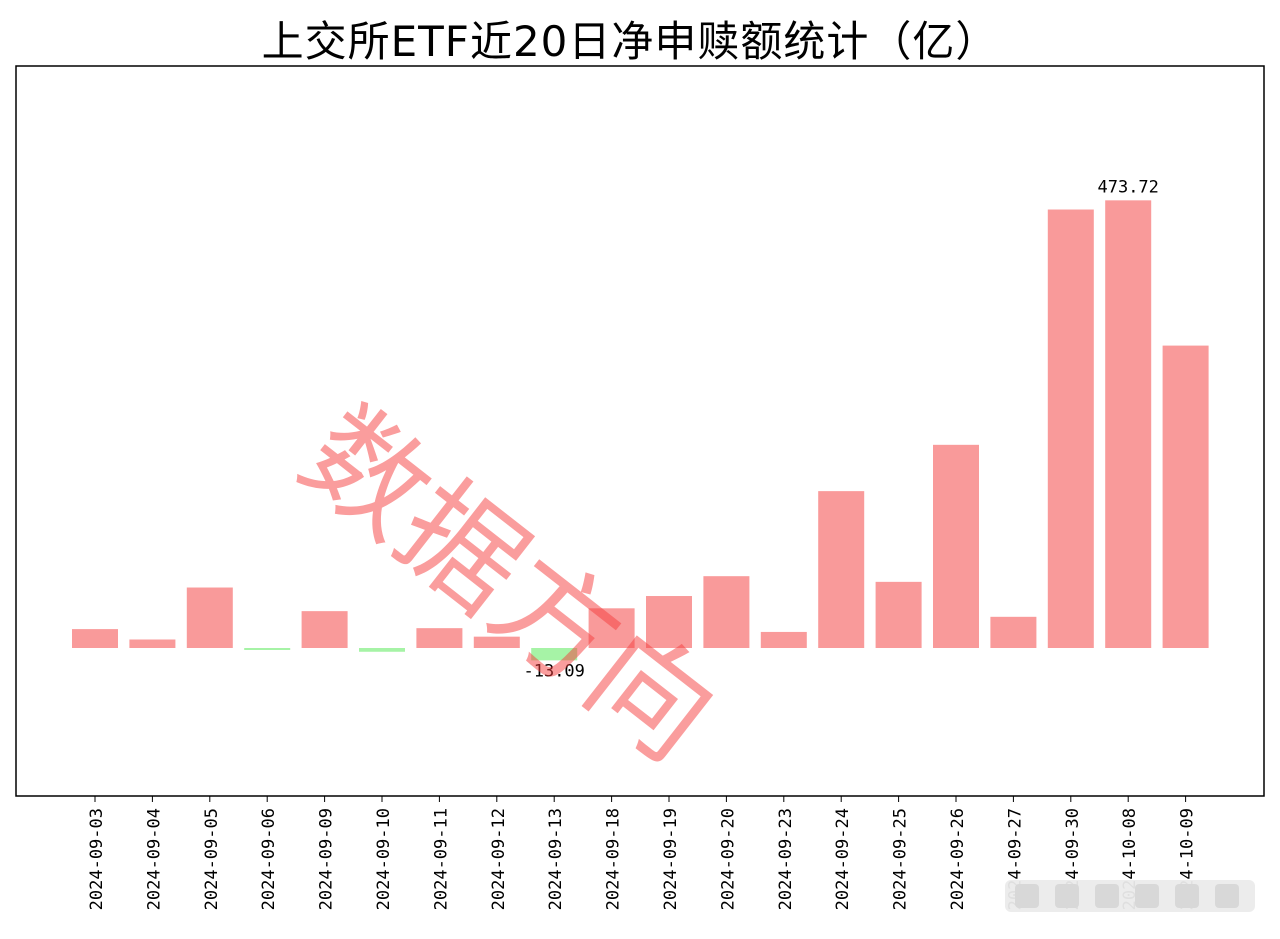 Image resolution: width=1280 pixels, height=939 pixels. What do you see at coordinates (441, 859) in the screenshot?
I see `x-tick-label: 2024-09-11` at bounding box center [441, 859].